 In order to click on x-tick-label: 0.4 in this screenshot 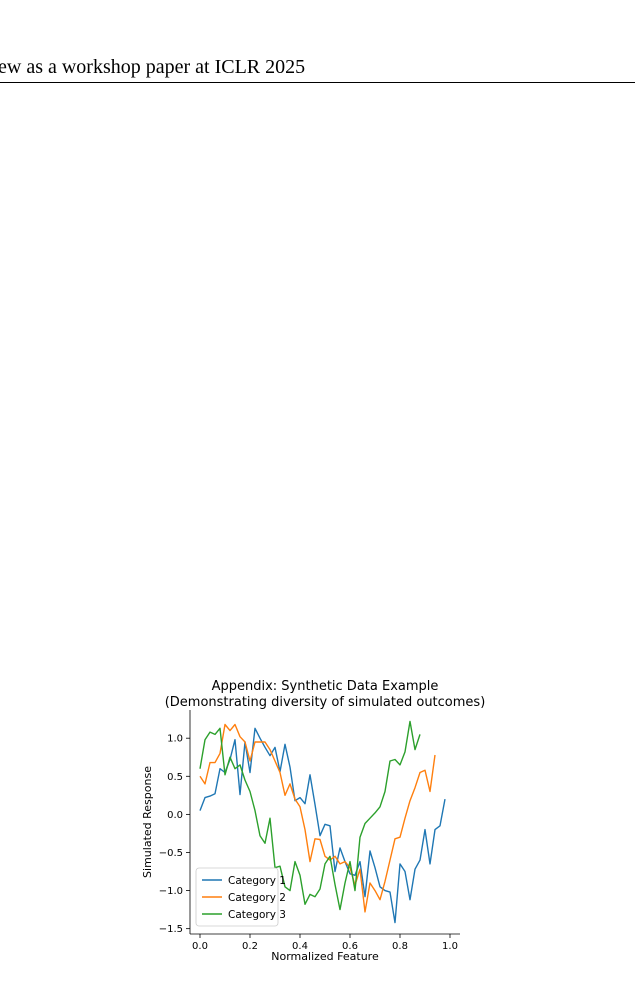, I will do `click(300, 946)`.